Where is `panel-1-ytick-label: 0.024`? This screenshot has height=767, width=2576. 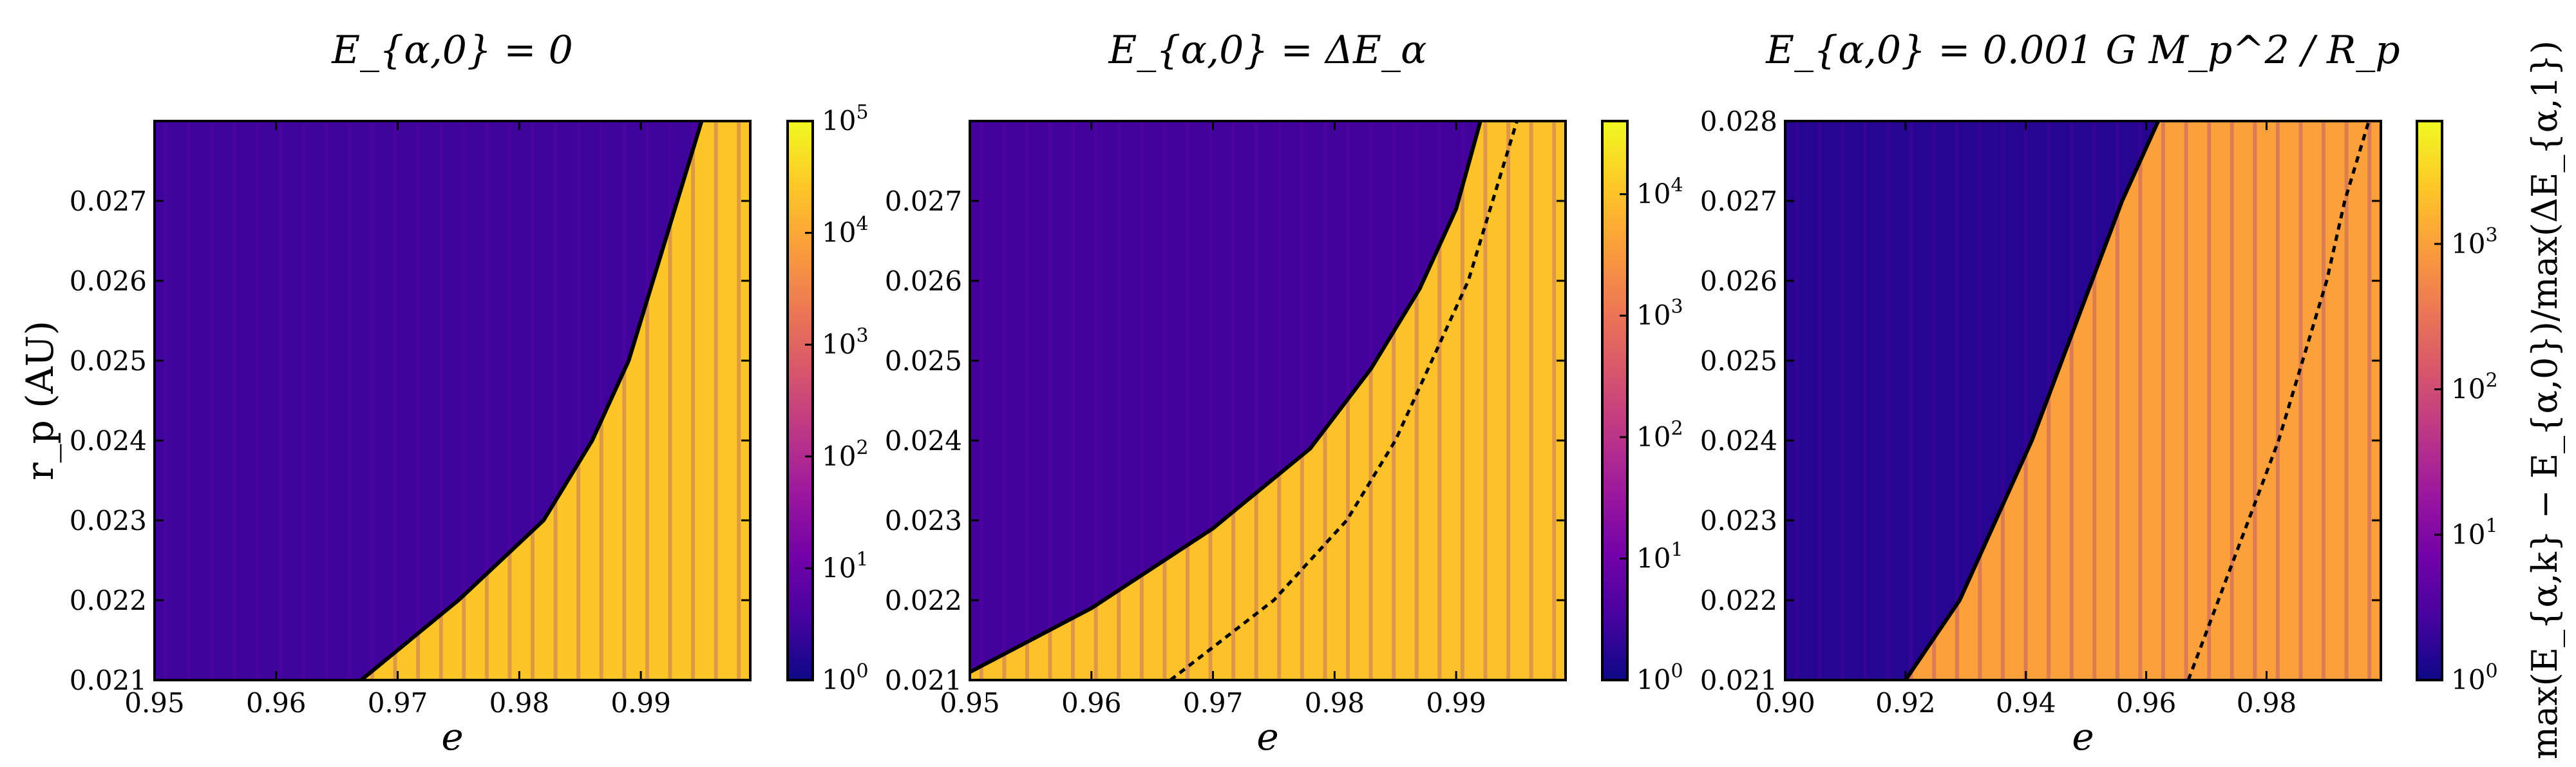
panel-1-ytick-label: 0.024 is located at coordinates (108, 441).